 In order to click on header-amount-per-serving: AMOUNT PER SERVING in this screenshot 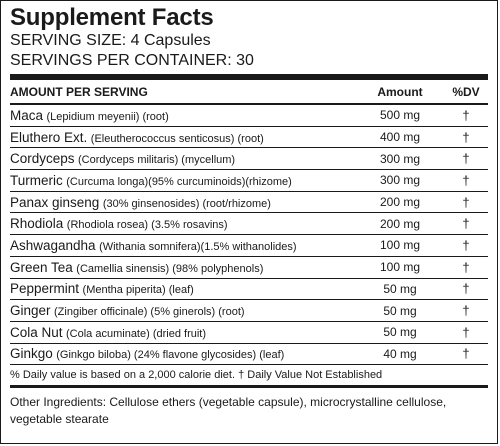, I will do `click(79, 91)`.